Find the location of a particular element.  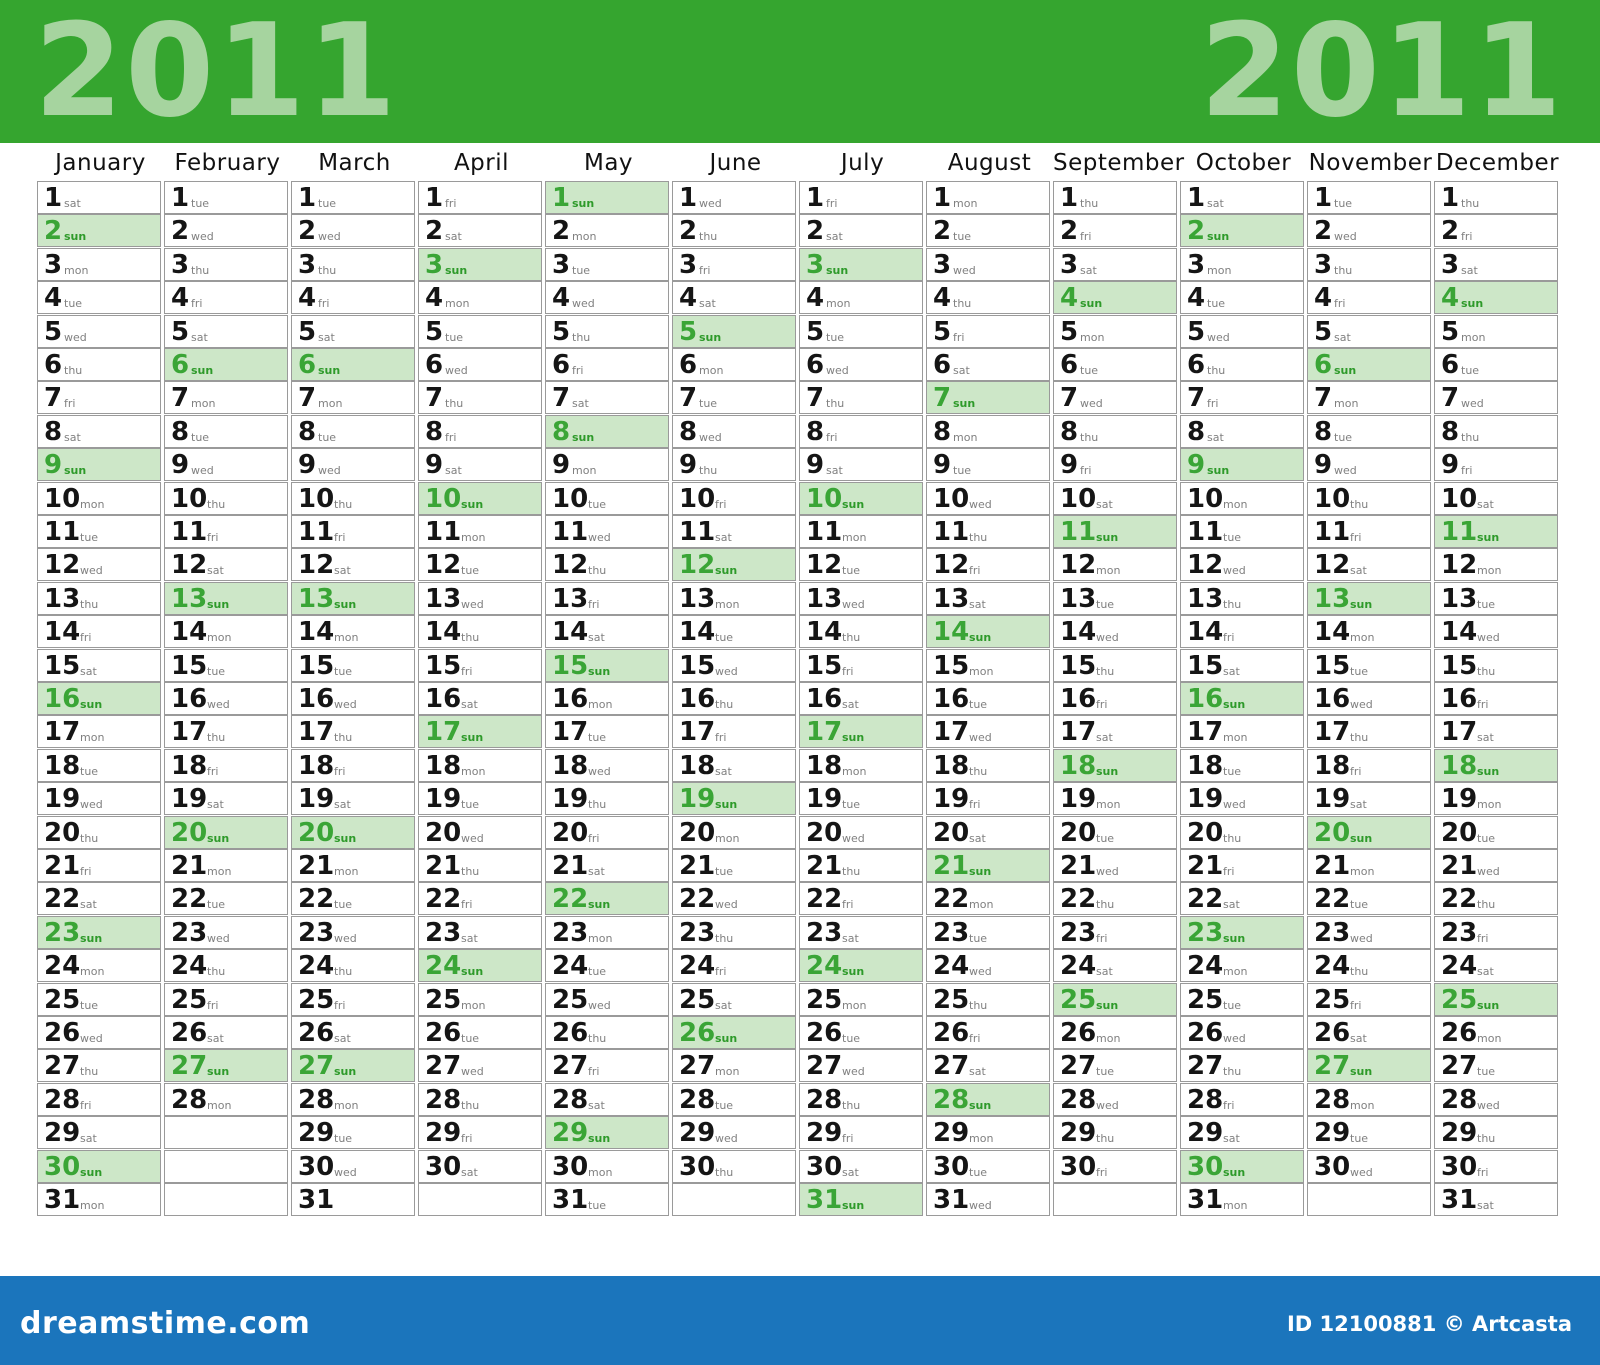

image-credit: ID 12100881 © Artcasta is located at coordinates (1429, 1324).